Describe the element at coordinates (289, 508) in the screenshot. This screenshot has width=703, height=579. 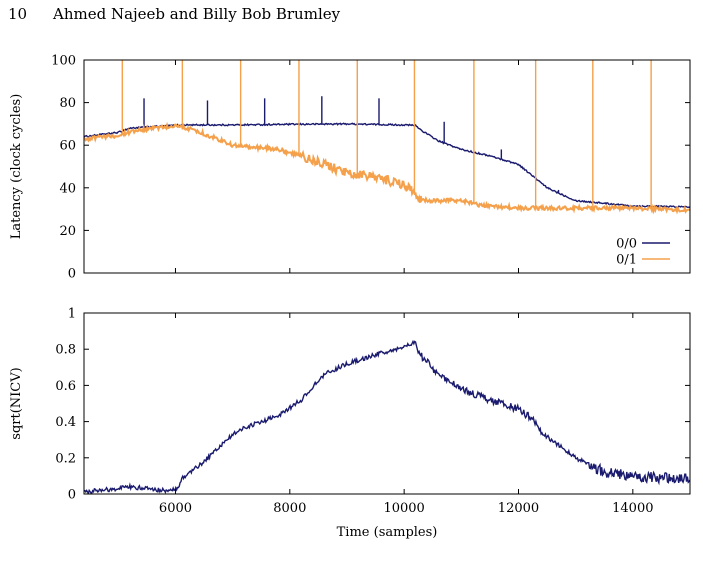
I see `x-tick-label: 8000` at that location.